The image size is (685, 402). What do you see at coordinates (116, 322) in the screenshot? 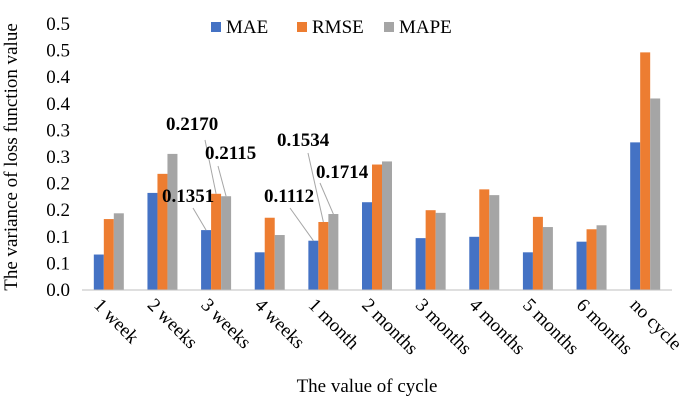
I see `x-tick-label: 1 week` at bounding box center [116, 322].